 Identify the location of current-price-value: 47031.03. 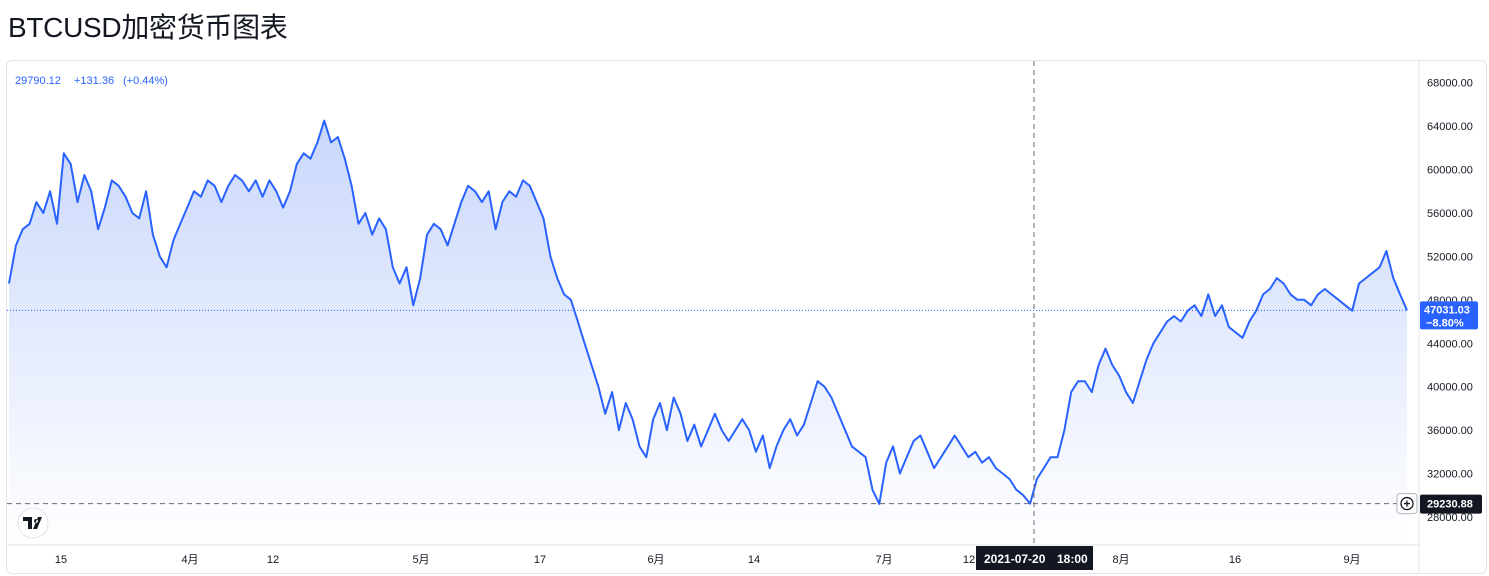
(1447, 310).